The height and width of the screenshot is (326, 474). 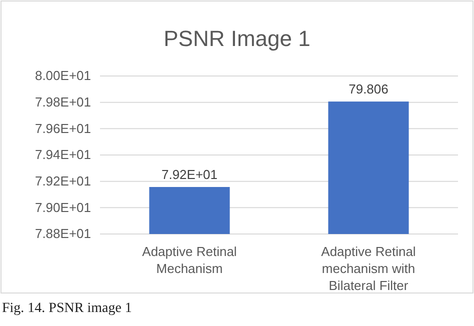 What do you see at coordinates (62, 128) in the screenshot?
I see `y-tick-label: 7.96E+01` at bounding box center [62, 128].